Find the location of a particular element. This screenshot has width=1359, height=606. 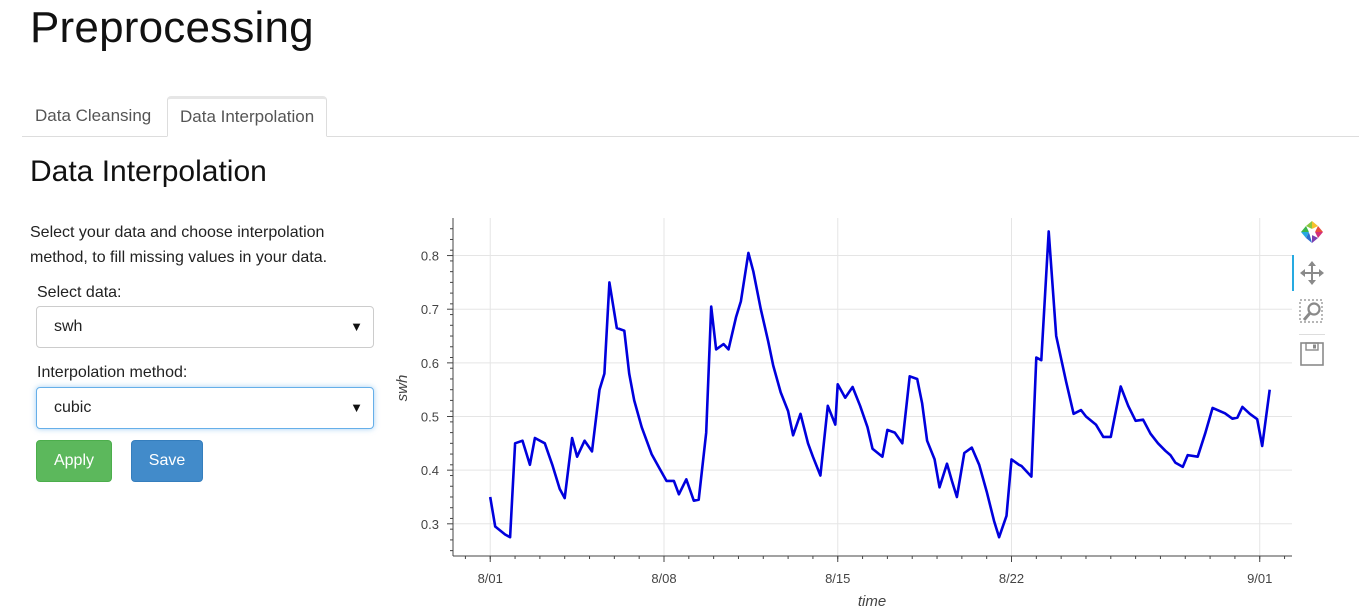

x-tick-label: 8/22 is located at coordinates (1011, 578).